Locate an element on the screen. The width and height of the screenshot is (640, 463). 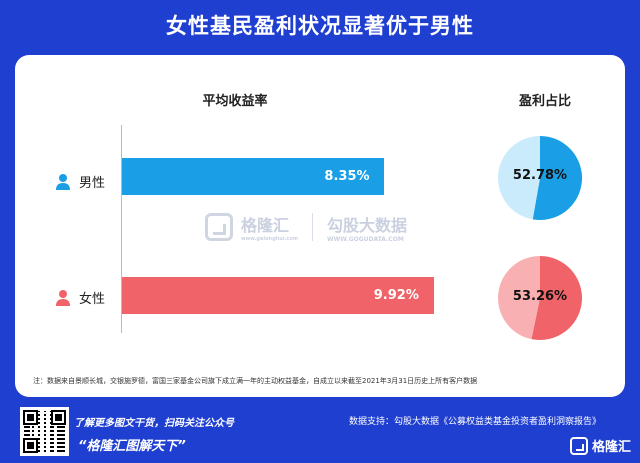
pie-female is located at coordinates (539, 298).